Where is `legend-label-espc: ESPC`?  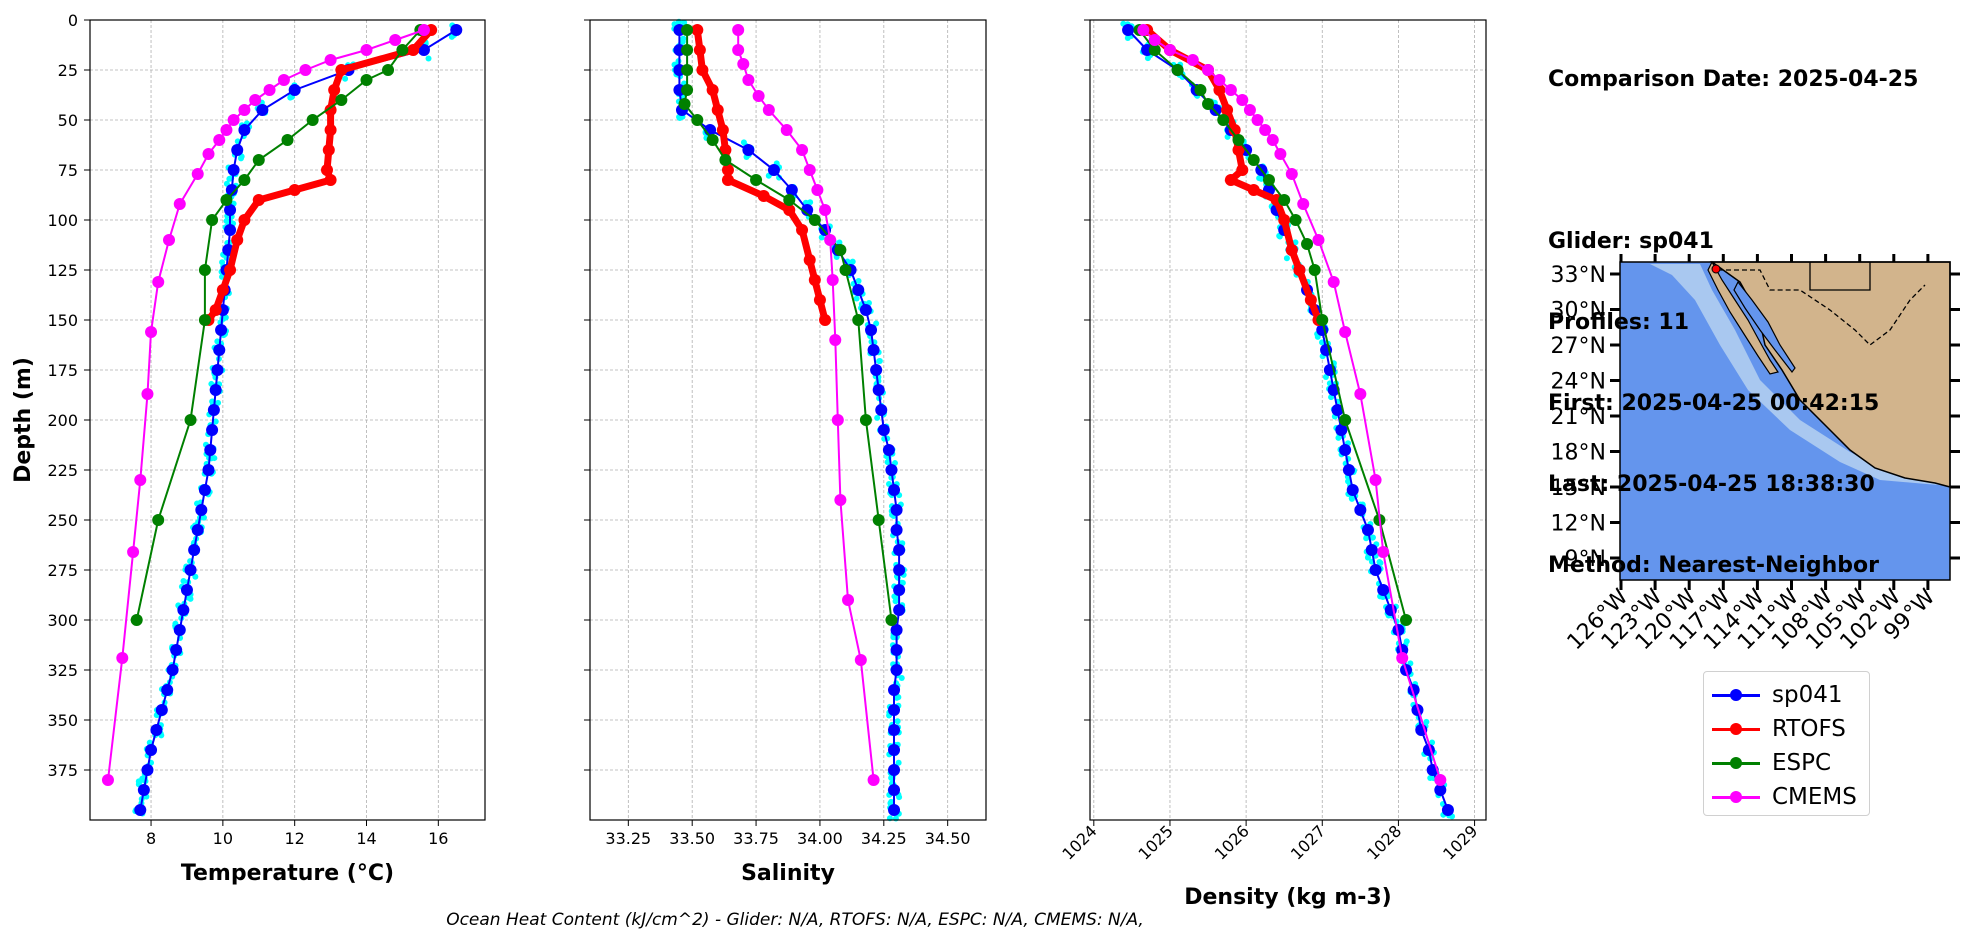 legend-label-espc: ESPC is located at coordinates (1802, 763).